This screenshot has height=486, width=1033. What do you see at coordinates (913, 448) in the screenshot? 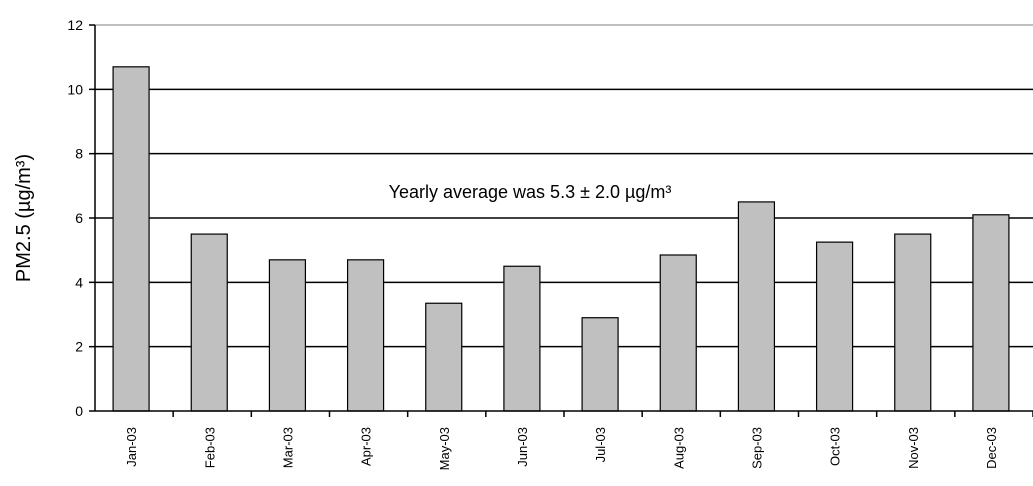
I see `x-tick-label: Nov-03` at bounding box center [913, 448].